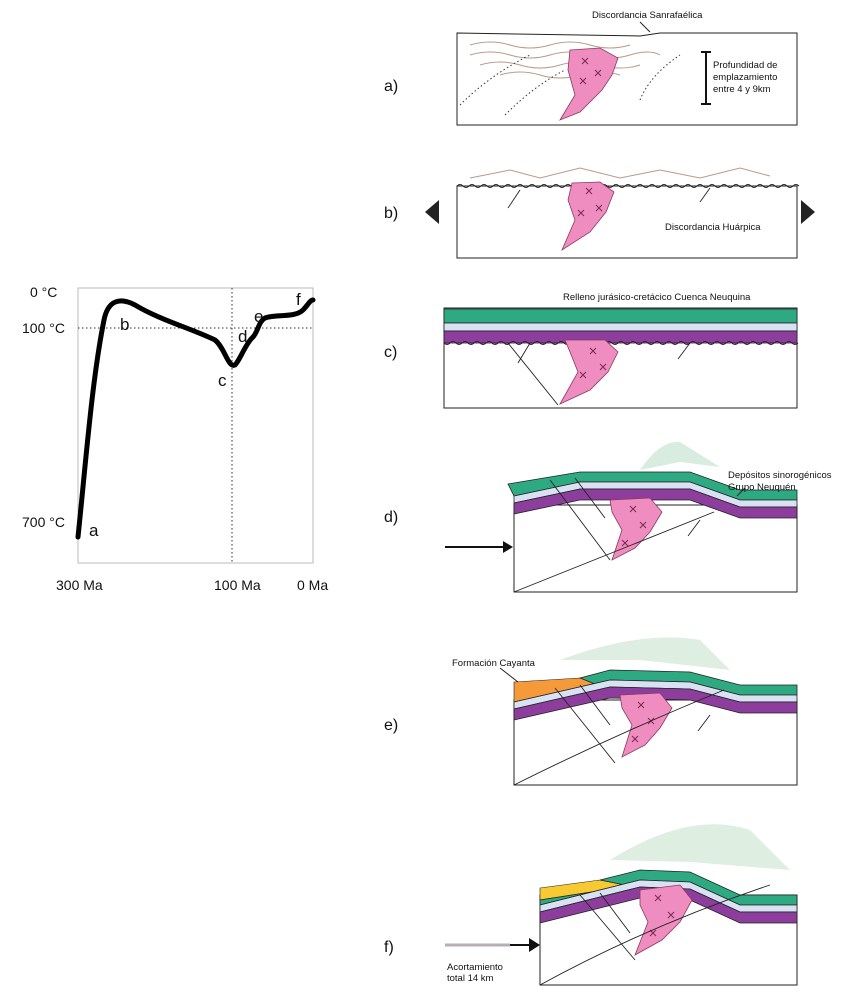 This screenshot has height=997, width=853. What do you see at coordinates (391, 517) in the screenshot?
I see `panel-label: d)` at bounding box center [391, 517].